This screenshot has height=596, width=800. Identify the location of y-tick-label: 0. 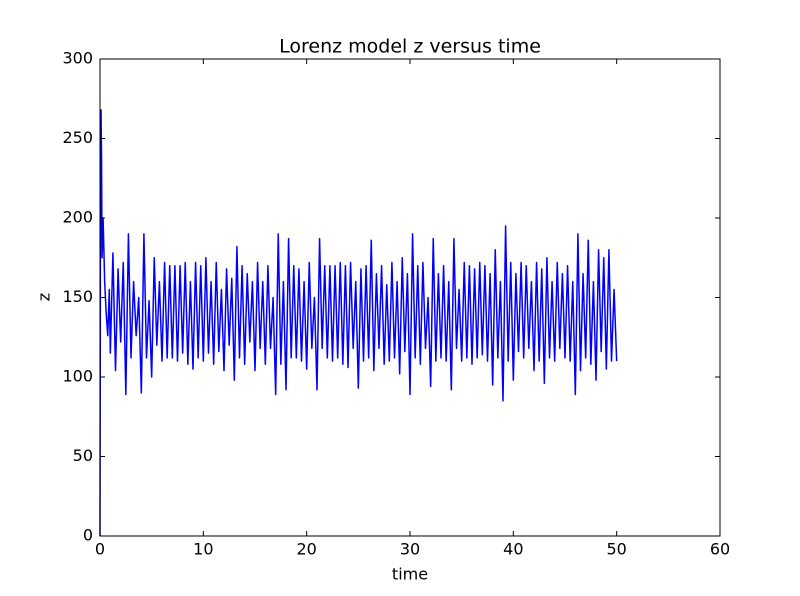
(88, 535).